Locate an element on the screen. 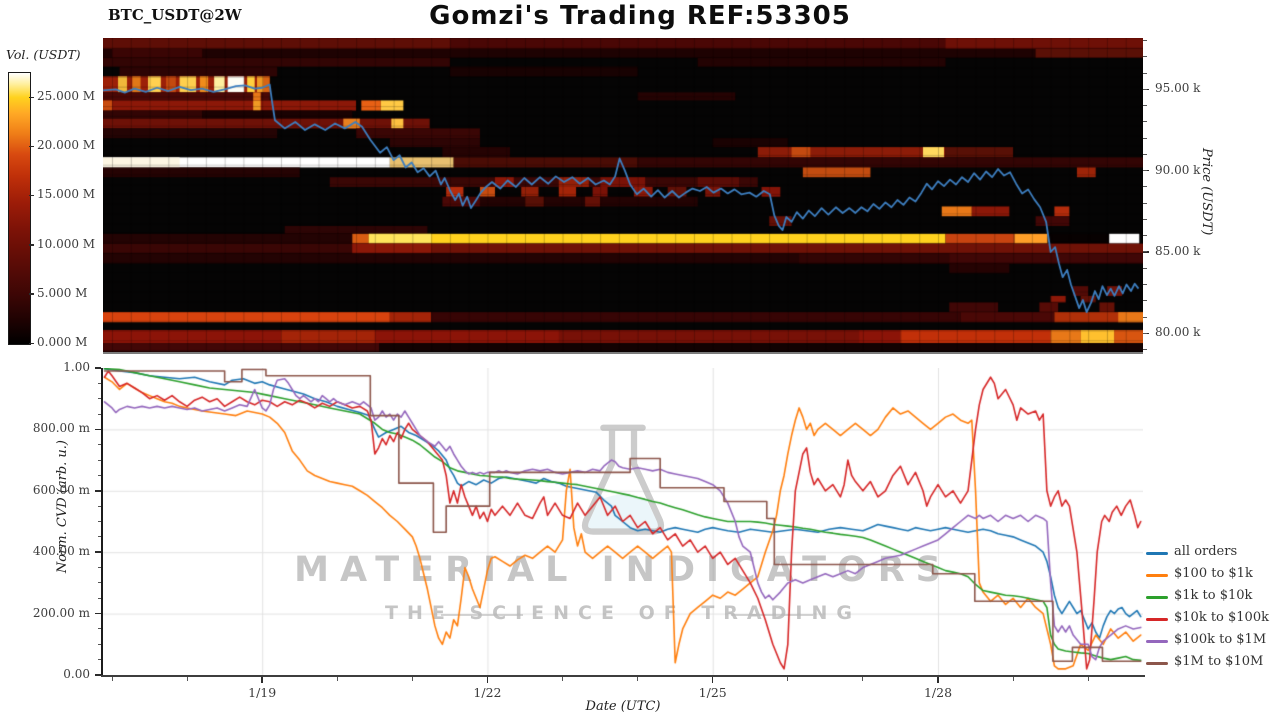 This screenshot has width=1280, height=720. page-title: Gomzi's Trading REF:53305 is located at coordinates (640, 16).